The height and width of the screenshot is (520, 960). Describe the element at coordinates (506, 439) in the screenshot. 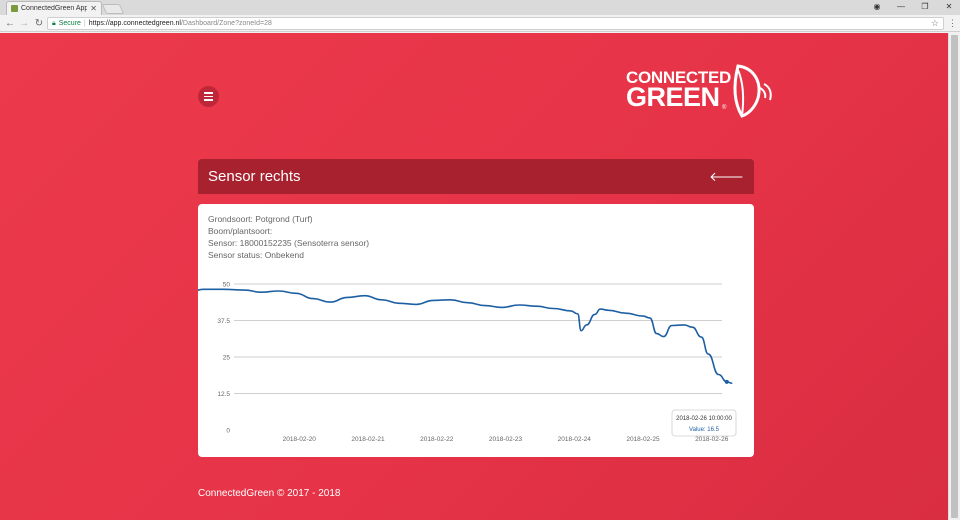

I see `x-tick-label: 2018-02-23` at that location.